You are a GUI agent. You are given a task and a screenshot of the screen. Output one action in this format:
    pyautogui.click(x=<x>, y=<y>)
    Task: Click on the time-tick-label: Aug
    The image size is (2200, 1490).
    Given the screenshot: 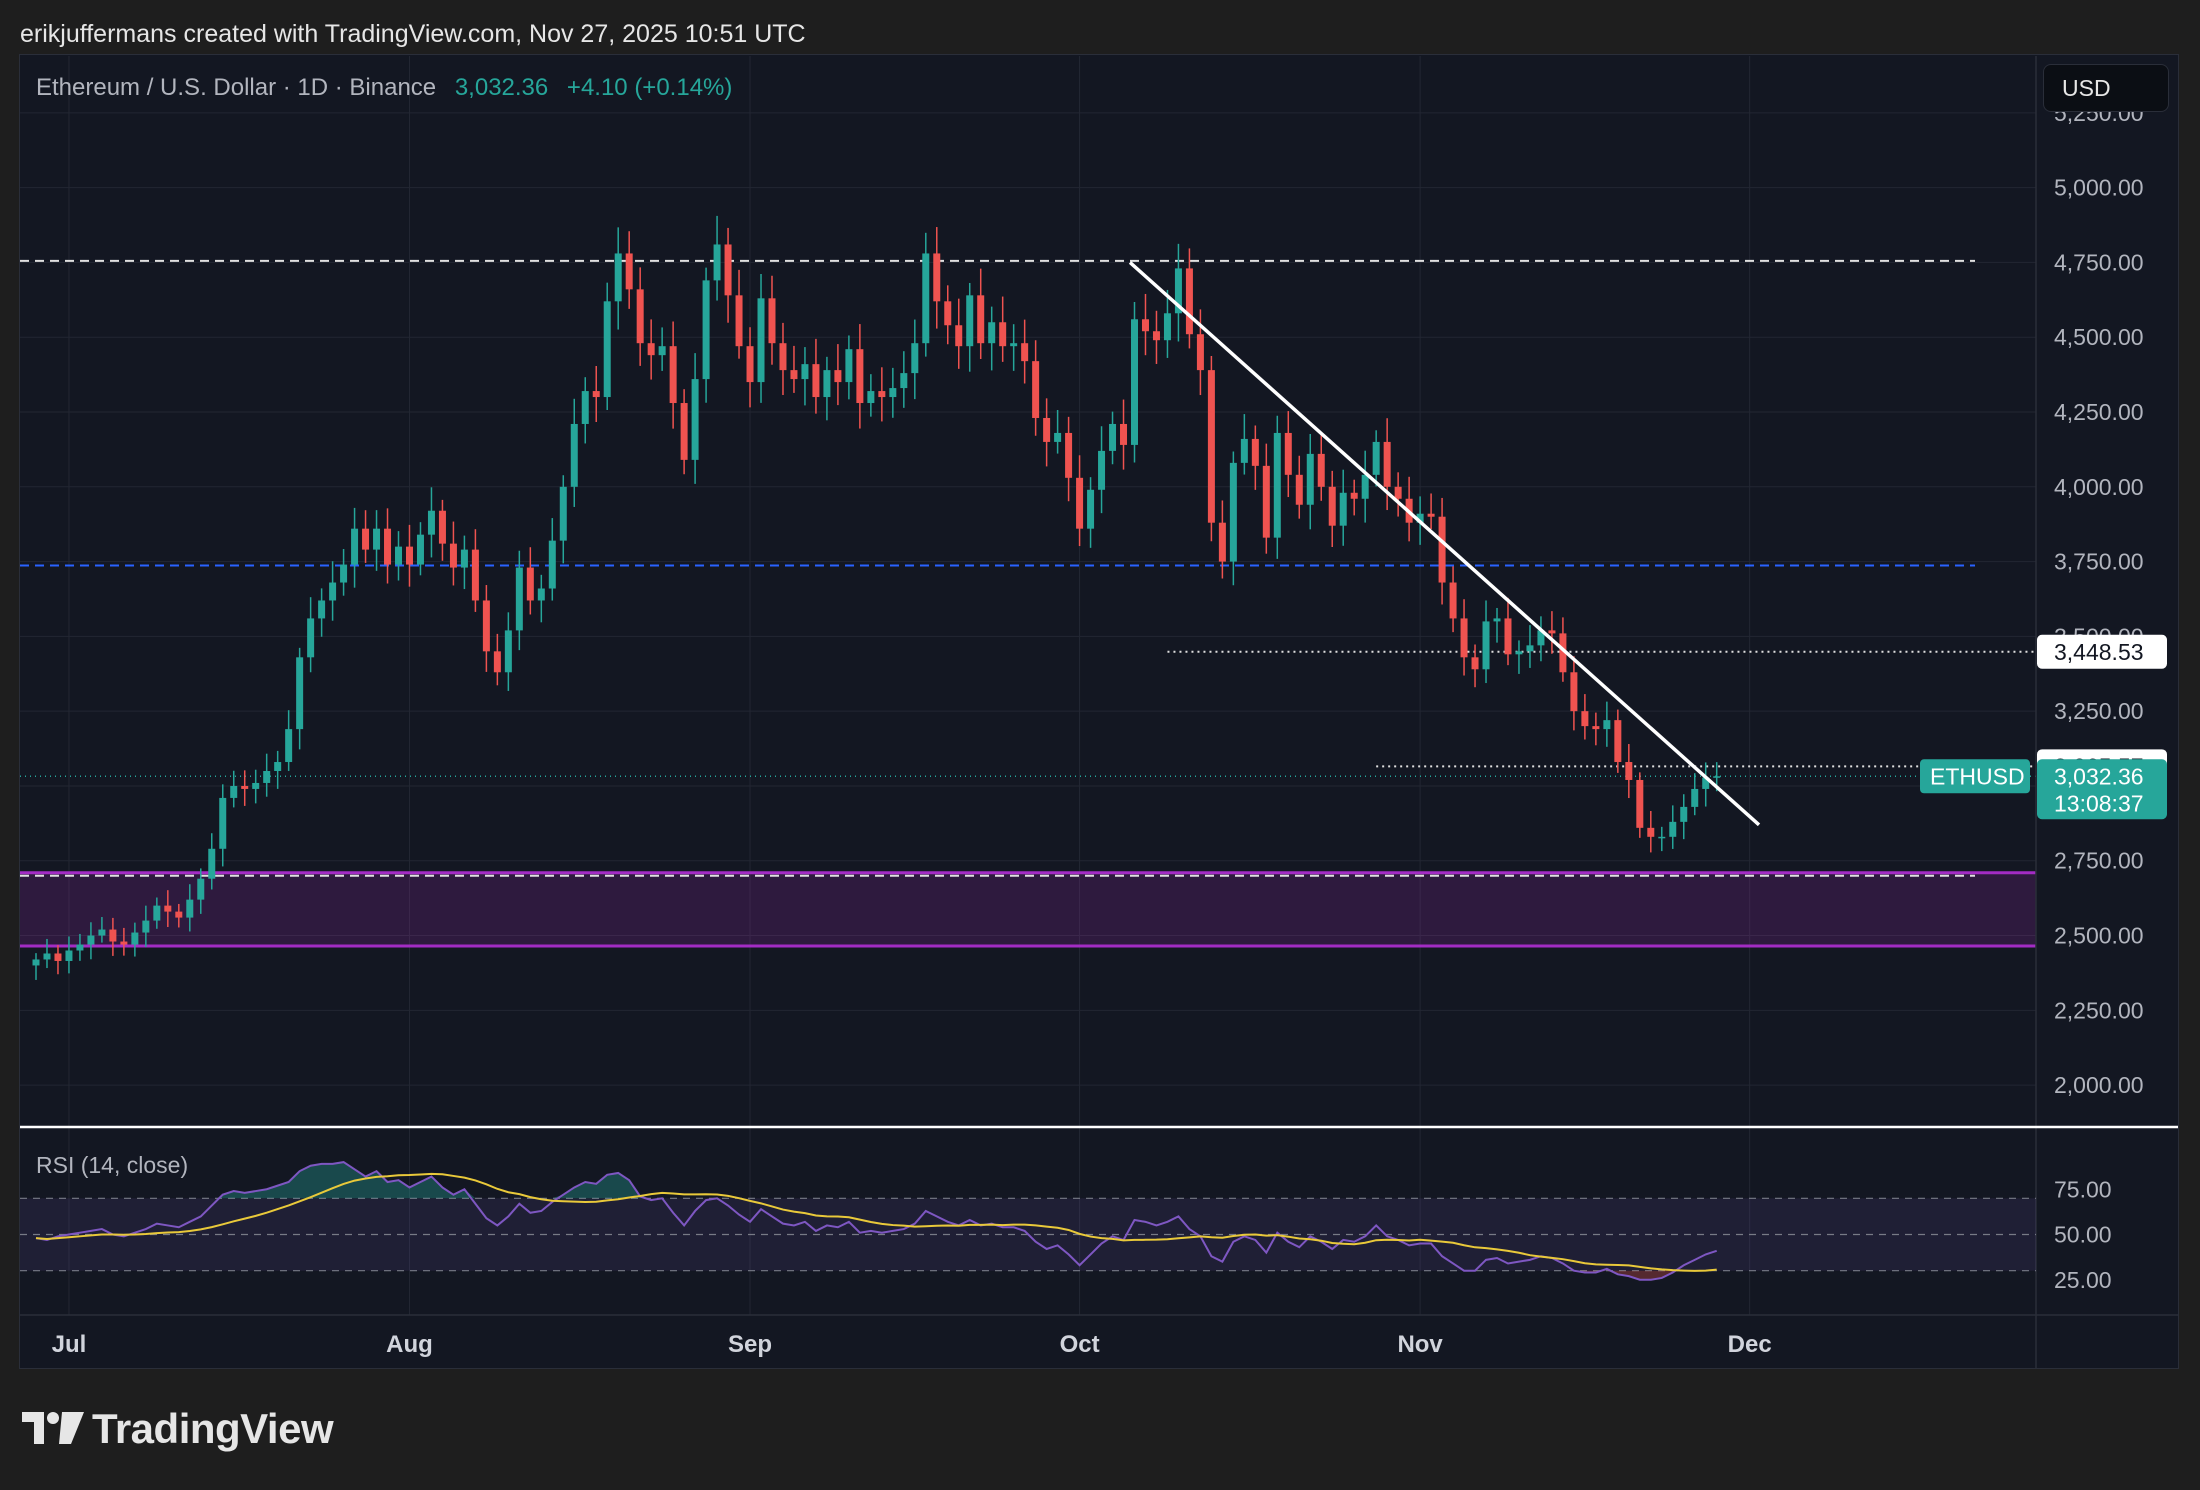 What is the action you would take?
    pyautogui.click(x=409, y=1344)
    